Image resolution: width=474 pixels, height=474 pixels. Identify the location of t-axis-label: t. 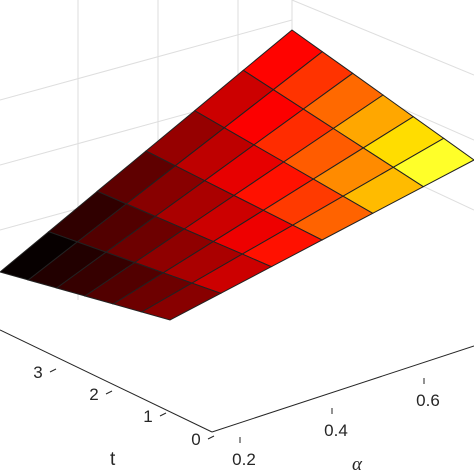
(113, 459).